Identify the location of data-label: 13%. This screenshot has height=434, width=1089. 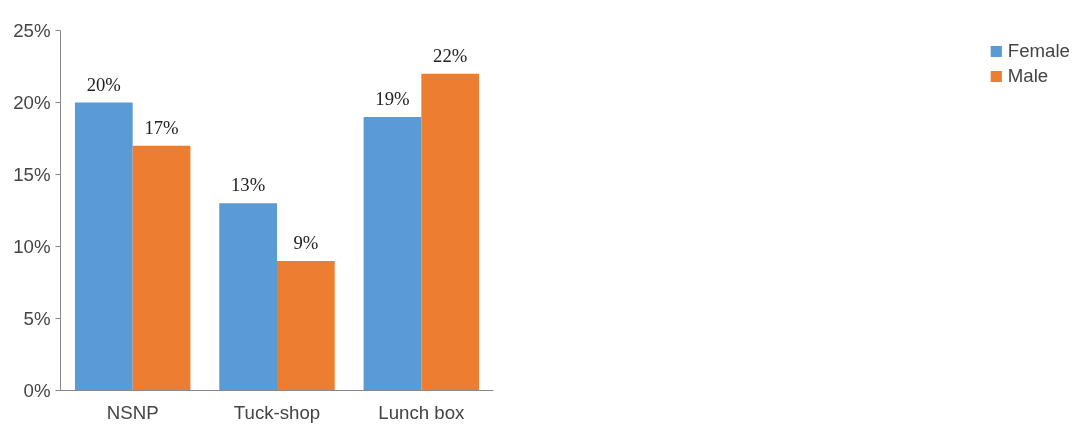
(248, 185).